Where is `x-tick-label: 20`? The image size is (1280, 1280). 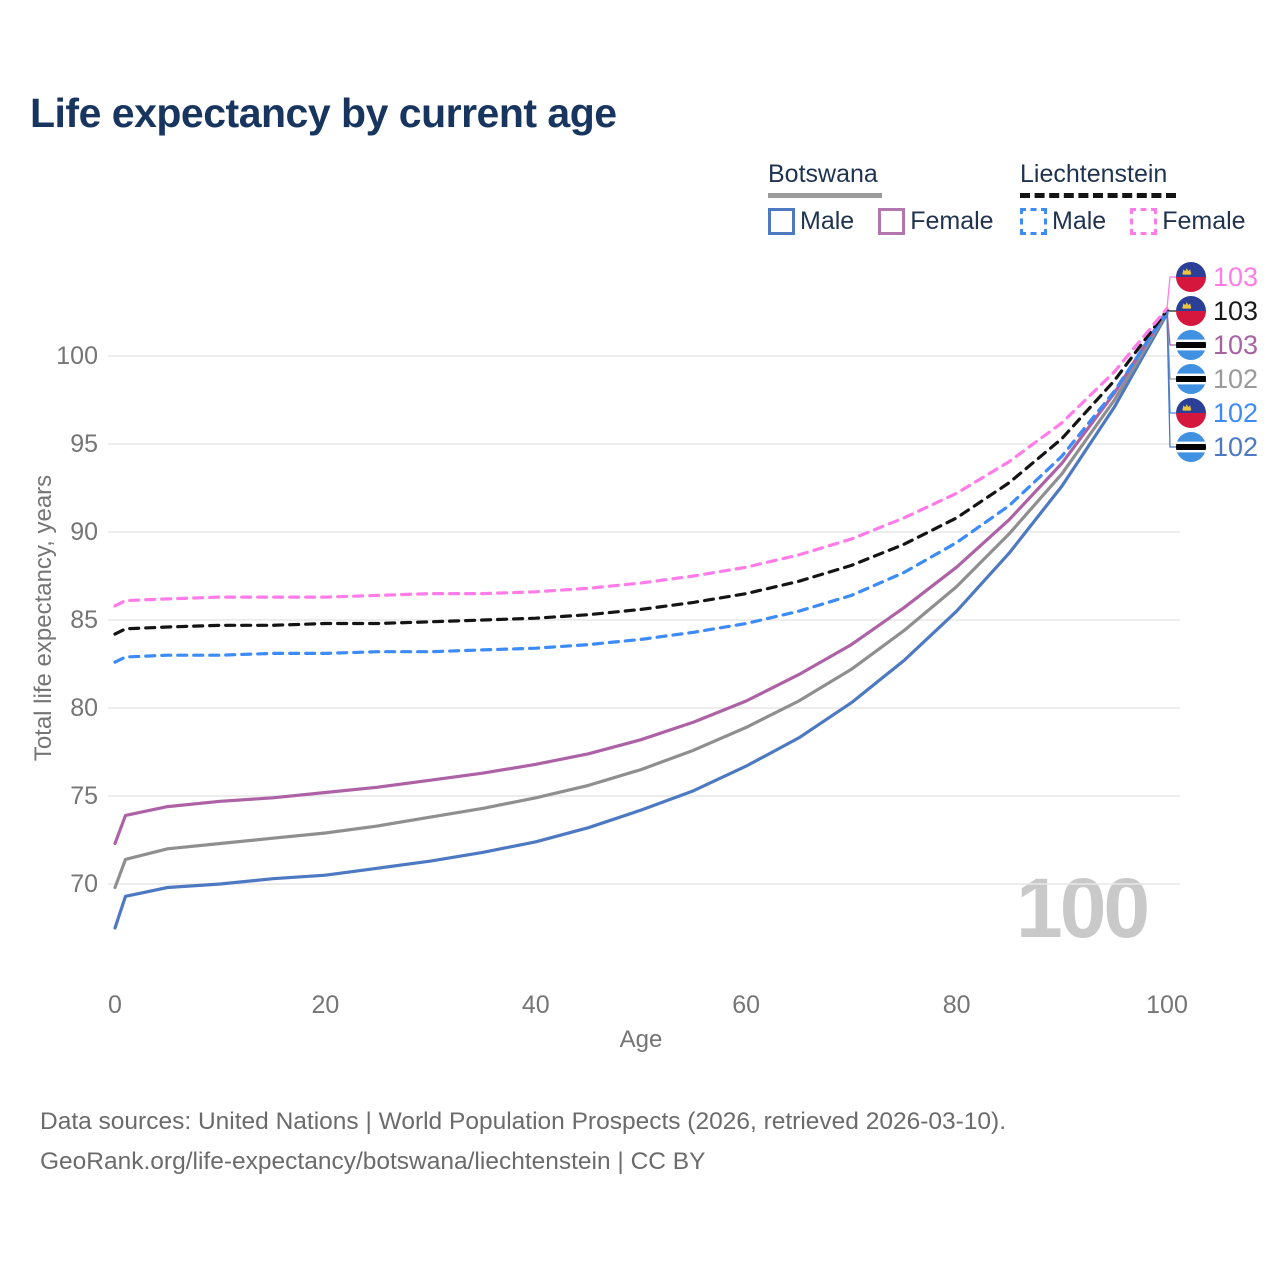
x-tick-label: 20 is located at coordinates (325, 1005).